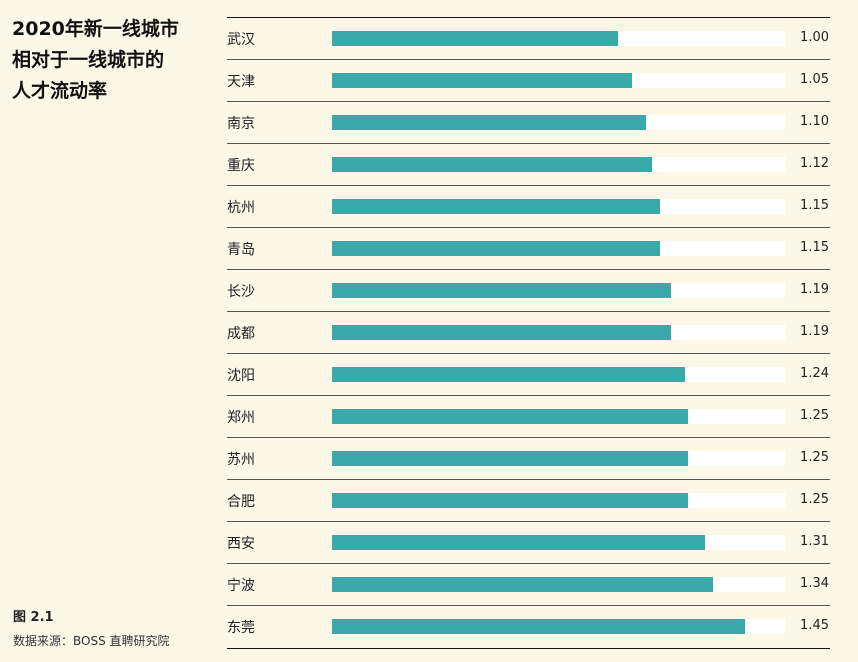 The height and width of the screenshot is (662, 858). Describe the element at coordinates (241, 544) in the screenshot. I see `city-label: 西安` at that location.